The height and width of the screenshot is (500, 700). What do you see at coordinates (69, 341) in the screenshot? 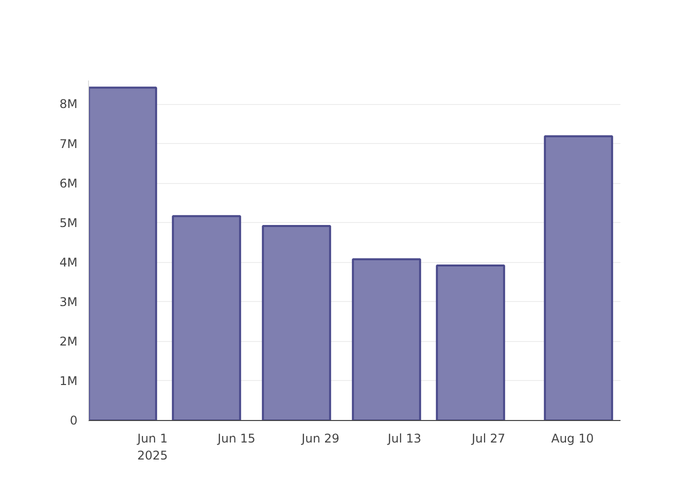
I see `y-tick-label: 2M` at bounding box center [69, 341].